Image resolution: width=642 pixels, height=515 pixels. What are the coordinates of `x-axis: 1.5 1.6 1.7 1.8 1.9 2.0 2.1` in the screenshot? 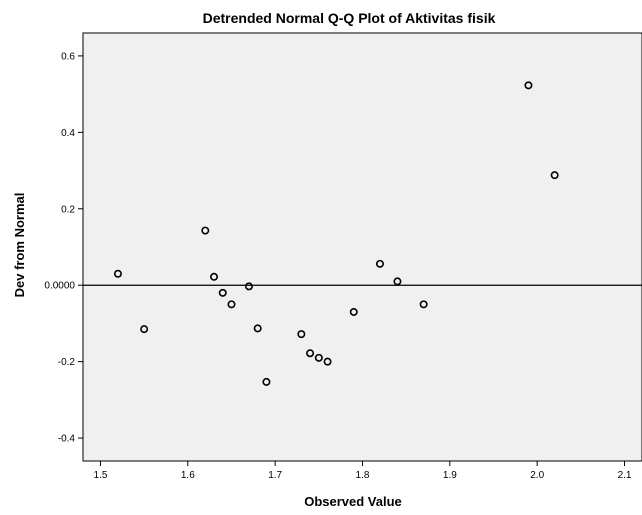 It's located at (363, 471).